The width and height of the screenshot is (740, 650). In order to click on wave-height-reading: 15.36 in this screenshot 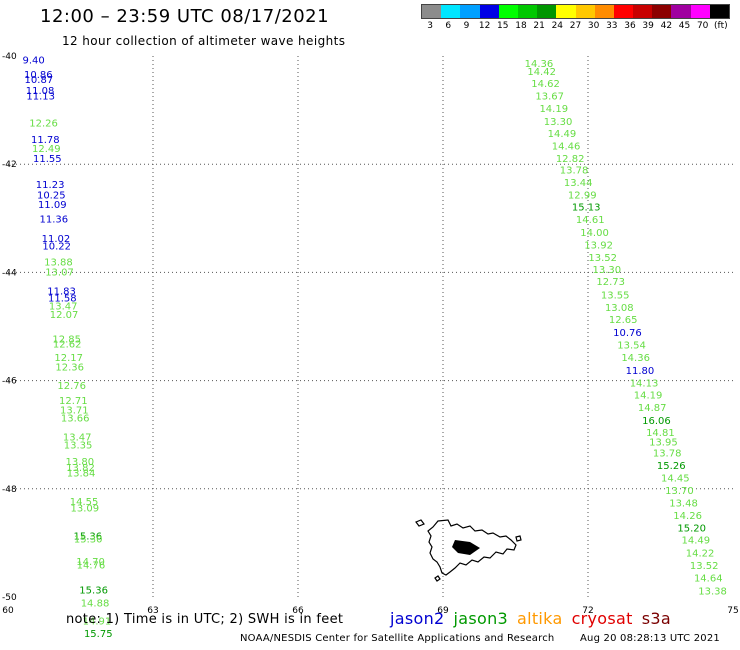, I will do `click(93, 591)`.